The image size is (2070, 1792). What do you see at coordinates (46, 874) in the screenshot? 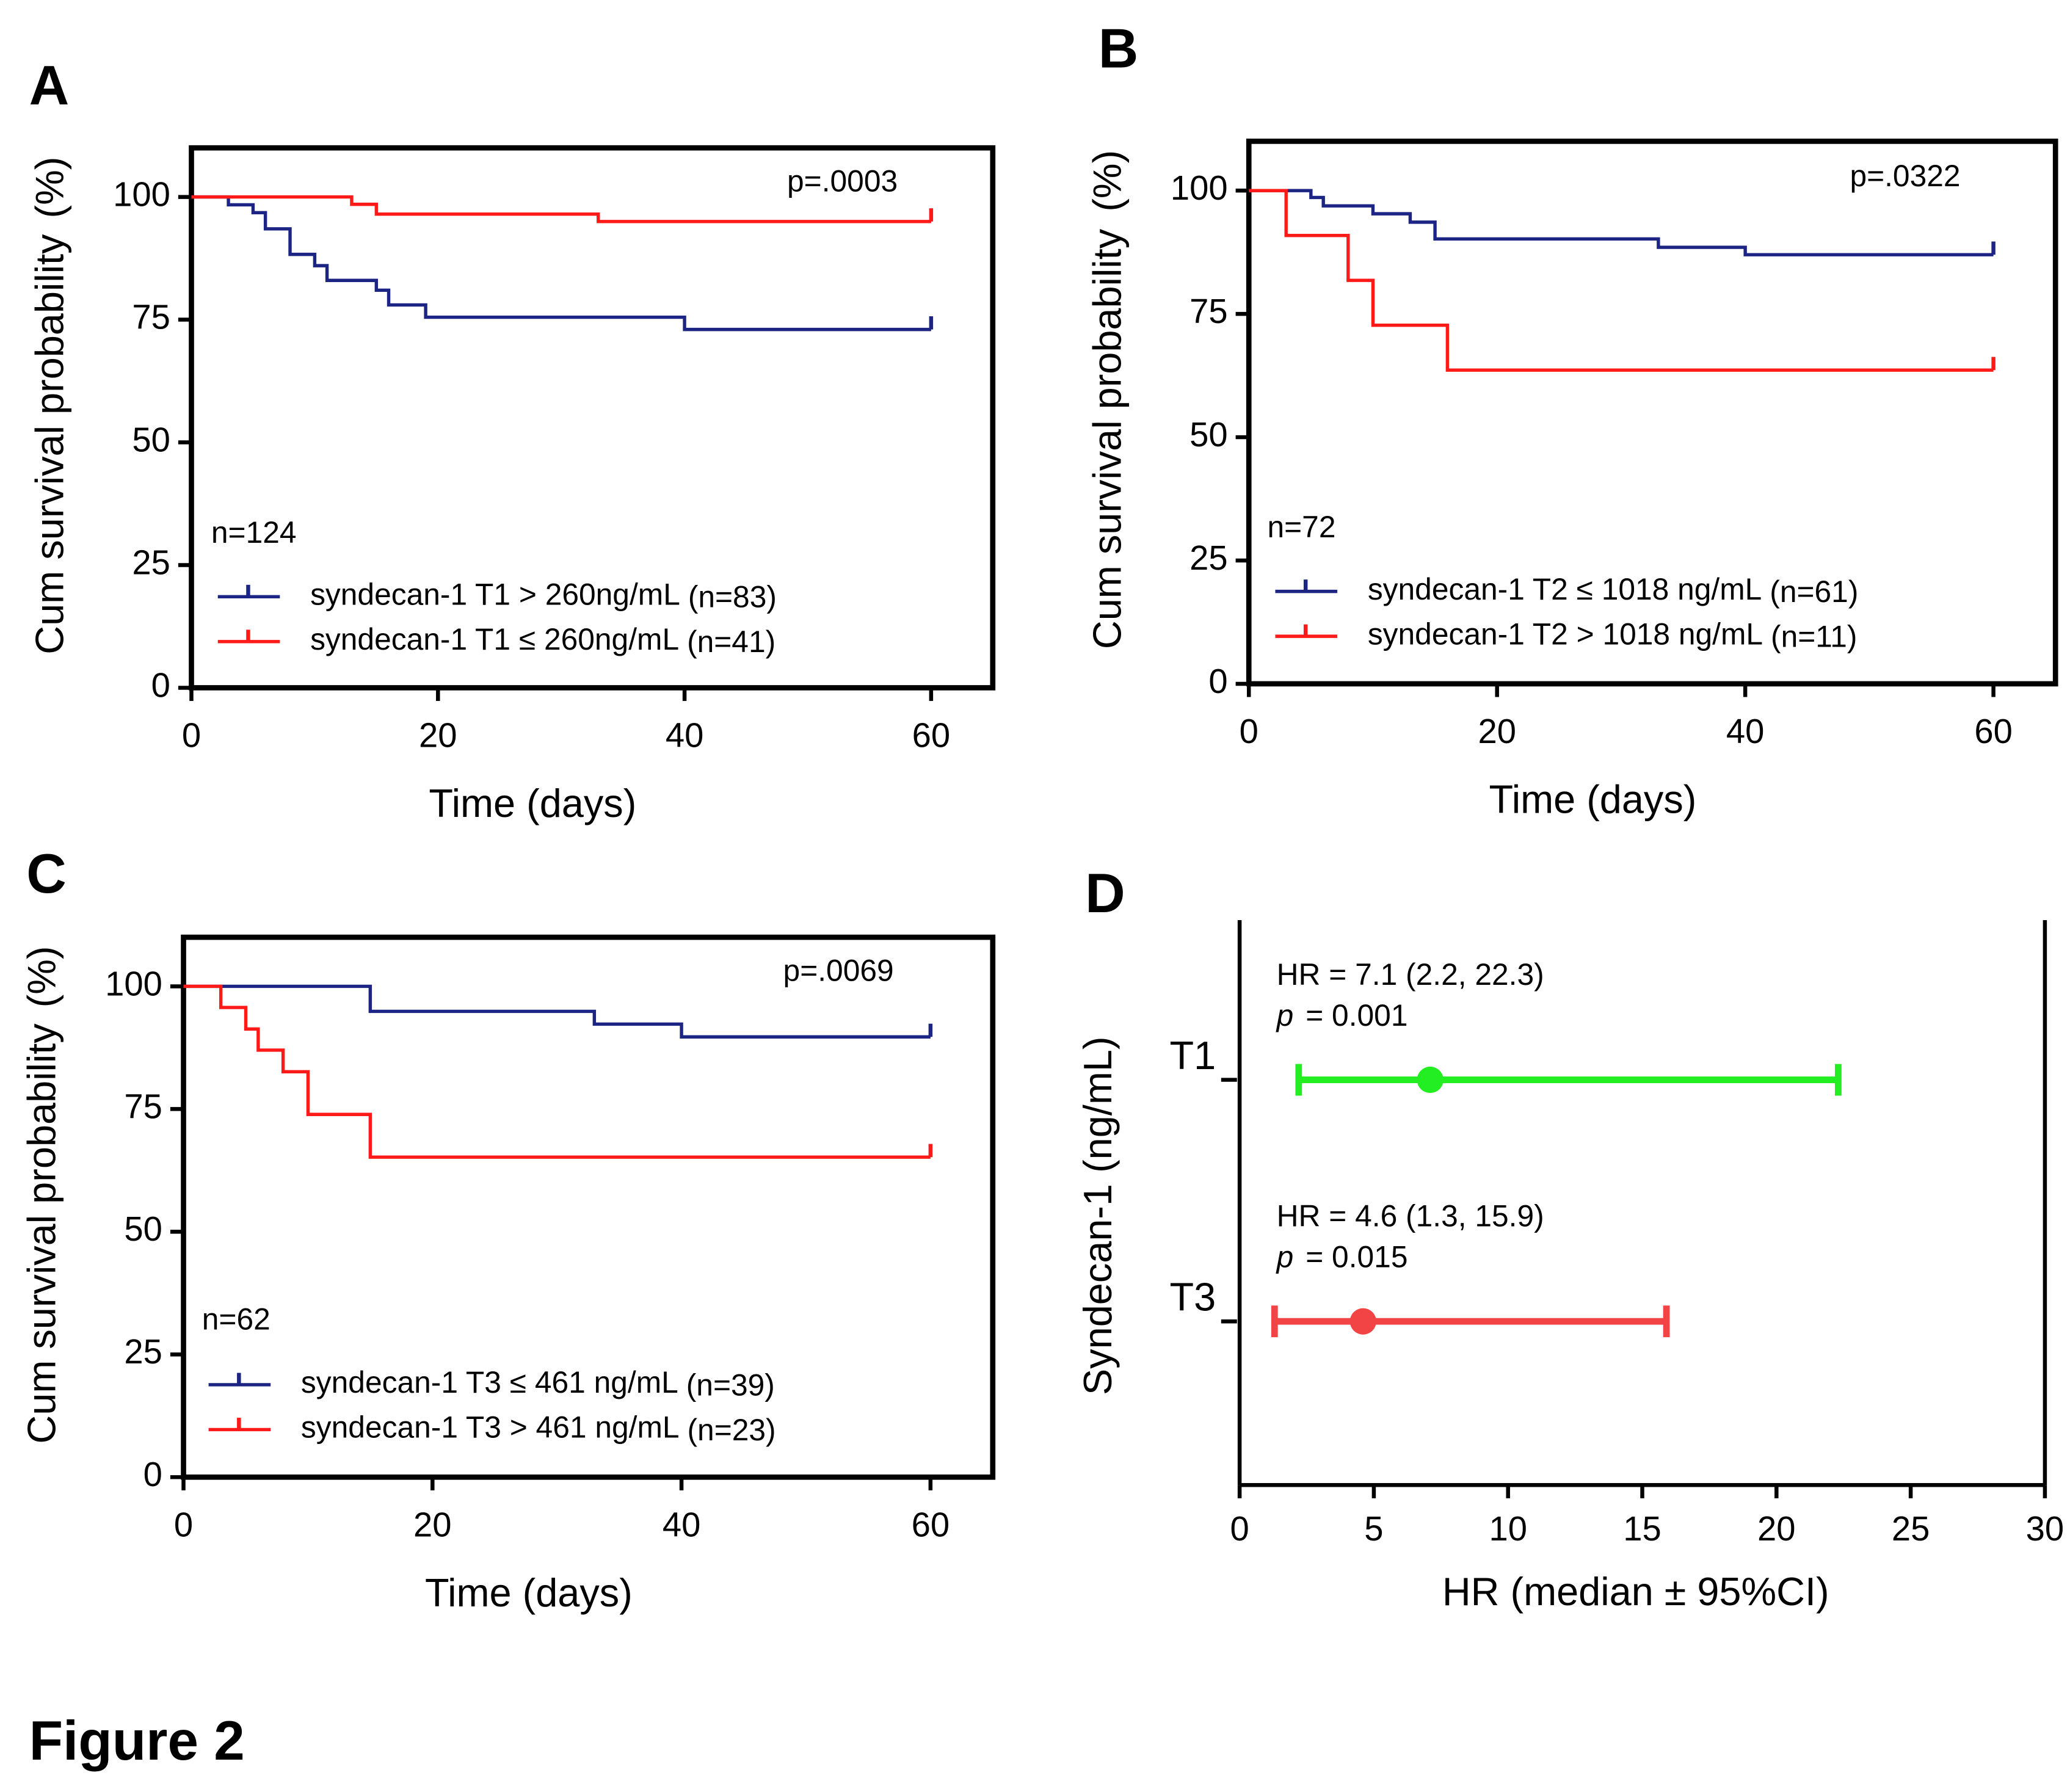
I see `panel-letter: C` at bounding box center [46, 874].